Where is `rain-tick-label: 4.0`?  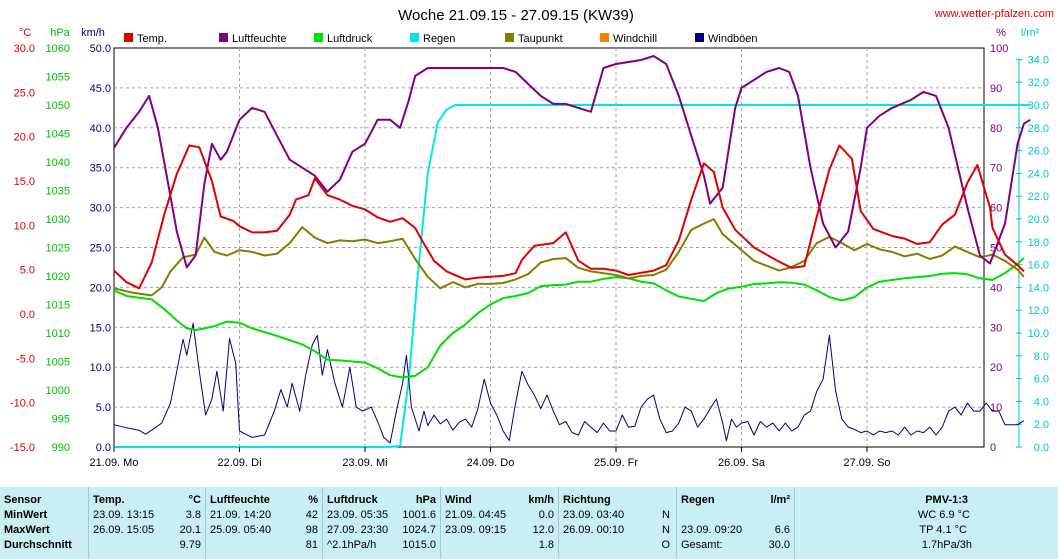 rain-tick-label: 4.0 is located at coordinates (1041, 402).